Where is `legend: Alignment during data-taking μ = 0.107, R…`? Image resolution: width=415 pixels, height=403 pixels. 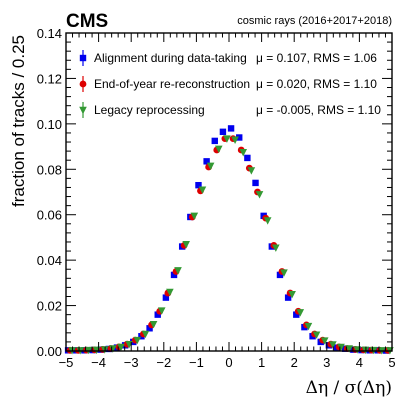 legend: Alignment during data-taking μ = 0.107, R… is located at coordinates (230, 84).